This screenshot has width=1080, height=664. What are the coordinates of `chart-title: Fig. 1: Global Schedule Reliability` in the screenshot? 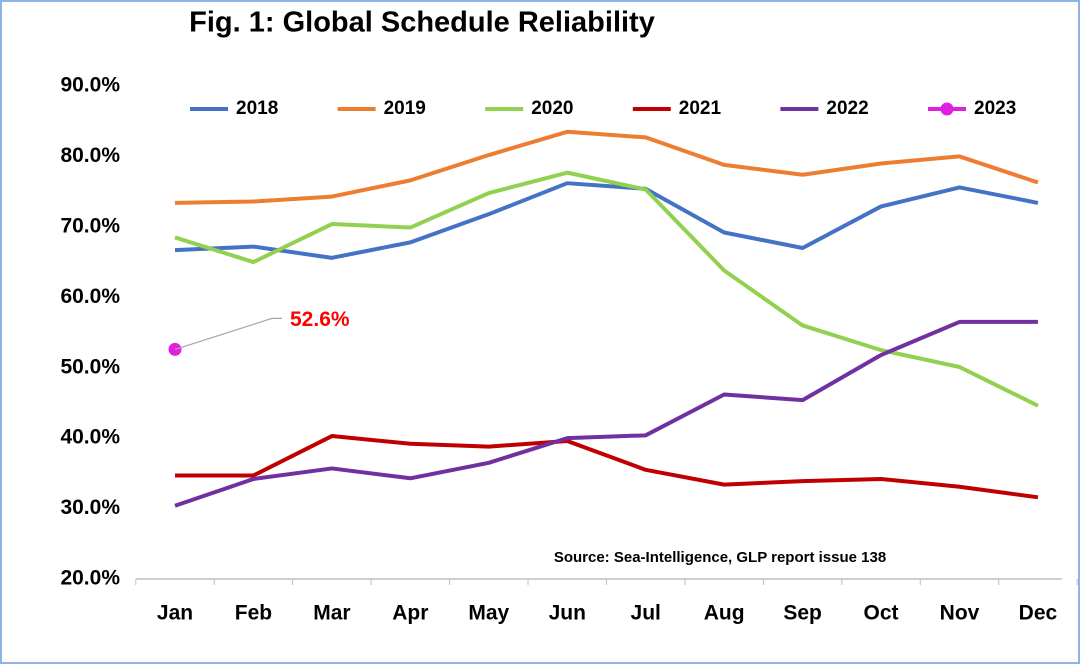 It's located at (422, 23).